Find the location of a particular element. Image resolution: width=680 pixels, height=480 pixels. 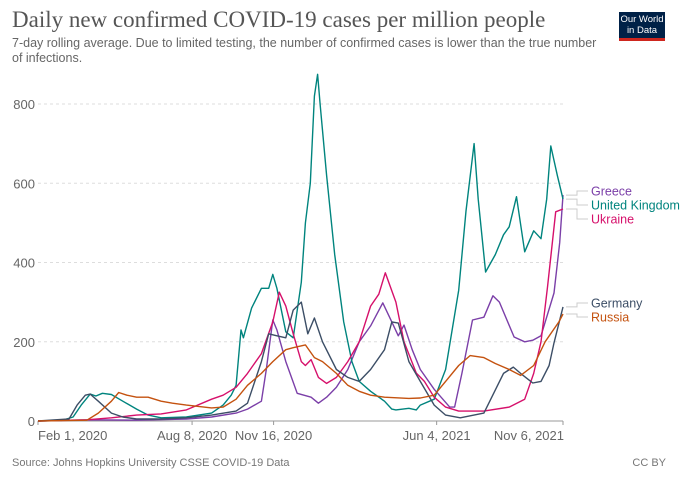

x-tick-label: Feb 1, 2020 is located at coordinates (72, 435).